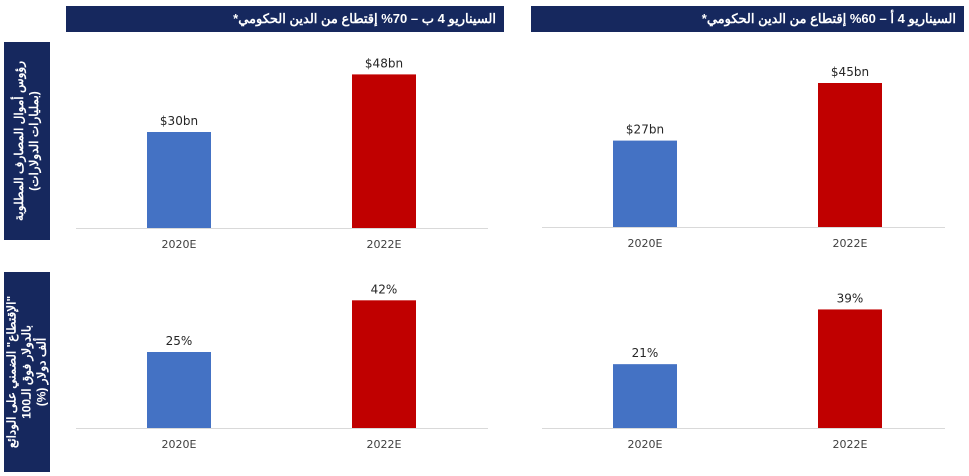  I want to click on chart-haircut-scenario-4a: 21% 2020E 39% 2022E, so click(743, 371).